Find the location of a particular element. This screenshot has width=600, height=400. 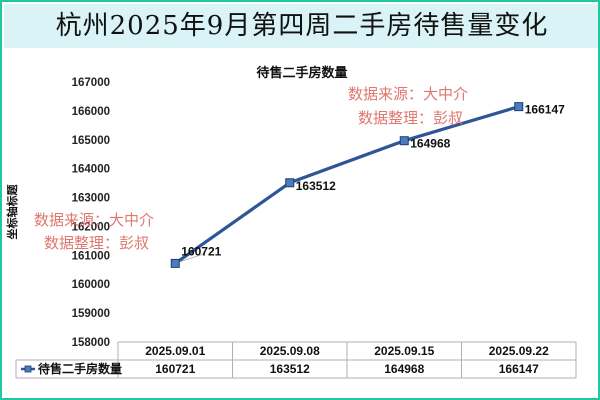

table-cell-value: 163512 is located at coordinates (290, 369).